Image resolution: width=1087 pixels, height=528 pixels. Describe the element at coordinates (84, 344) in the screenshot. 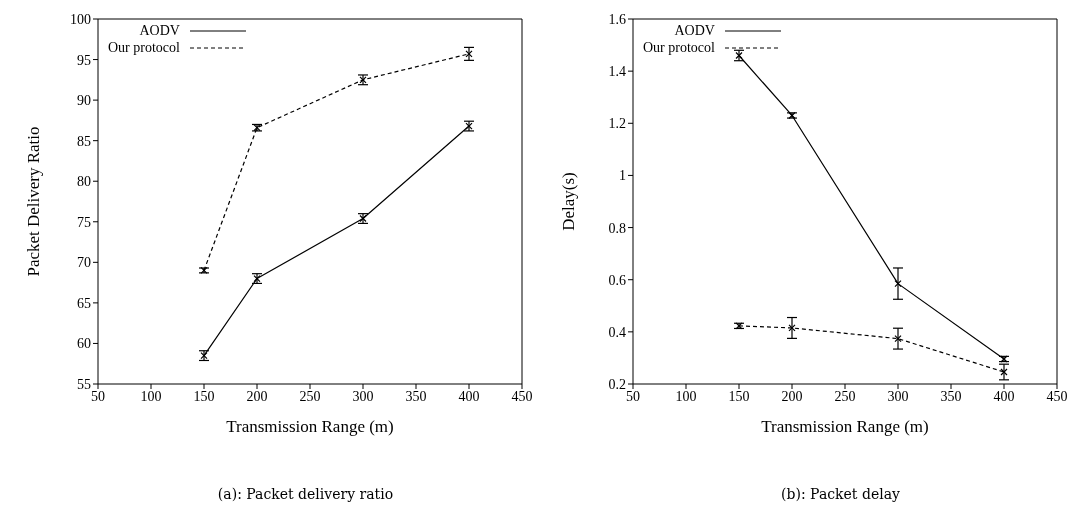

I see `y-tick-label: 60` at that location.